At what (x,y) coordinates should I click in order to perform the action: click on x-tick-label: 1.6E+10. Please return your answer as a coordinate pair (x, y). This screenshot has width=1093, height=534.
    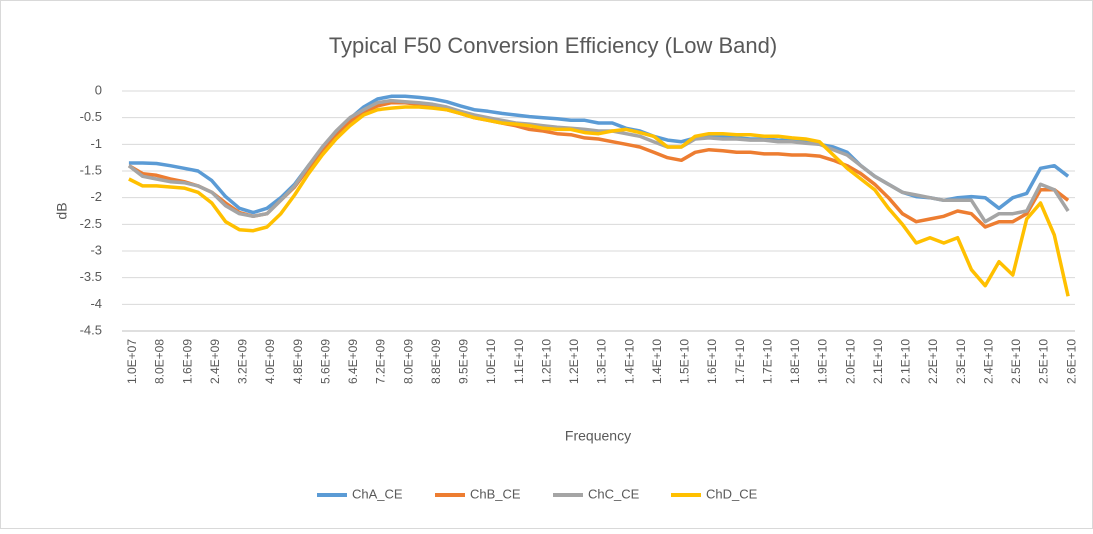
    Looking at the image, I should click on (712, 361).